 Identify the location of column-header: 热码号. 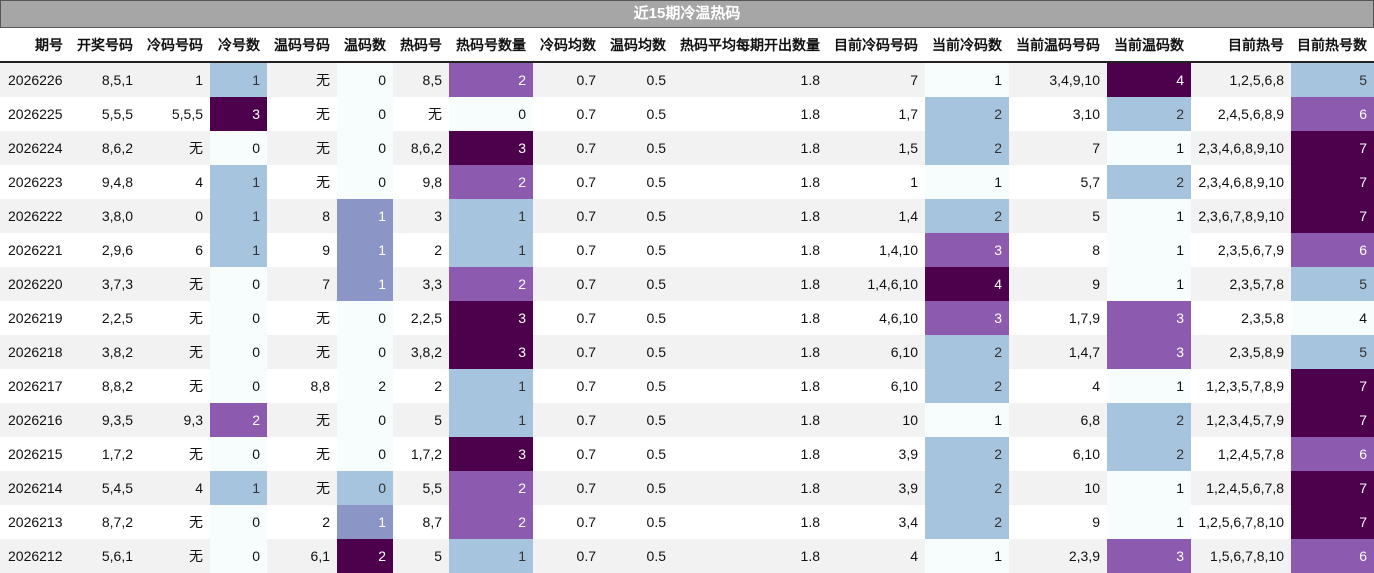
(421, 45).